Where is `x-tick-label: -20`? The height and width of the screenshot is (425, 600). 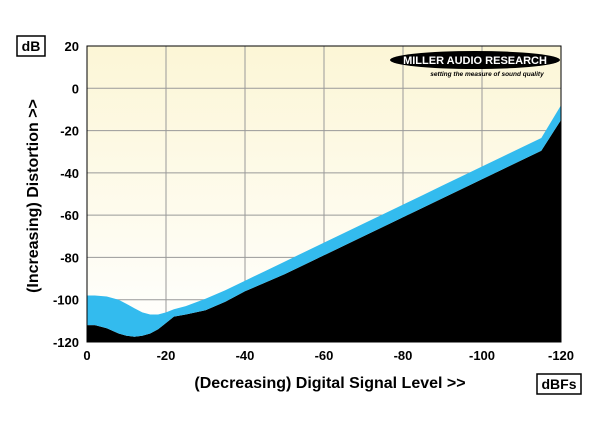
x-tick-label: -20 is located at coordinates (166, 355).